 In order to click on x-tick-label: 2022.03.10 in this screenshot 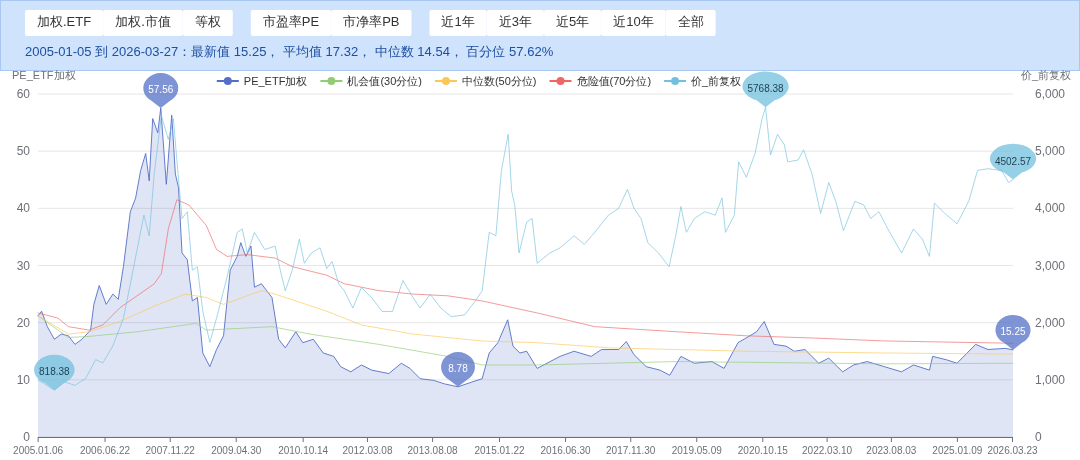, I will do `click(827, 450)`.